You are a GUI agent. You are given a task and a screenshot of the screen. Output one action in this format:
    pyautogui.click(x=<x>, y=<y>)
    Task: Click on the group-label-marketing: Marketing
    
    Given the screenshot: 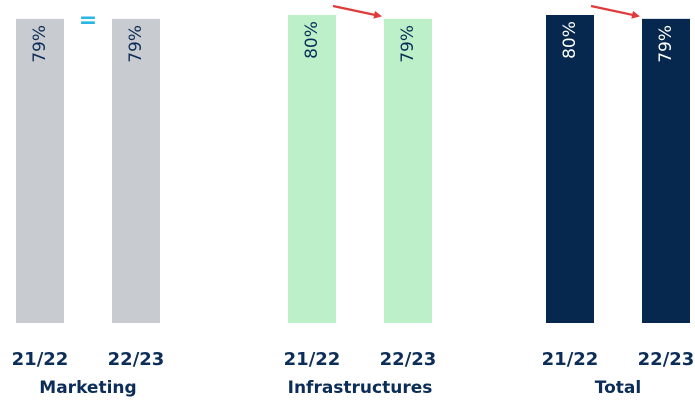 What is the action you would take?
    pyautogui.click(x=87, y=388)
    